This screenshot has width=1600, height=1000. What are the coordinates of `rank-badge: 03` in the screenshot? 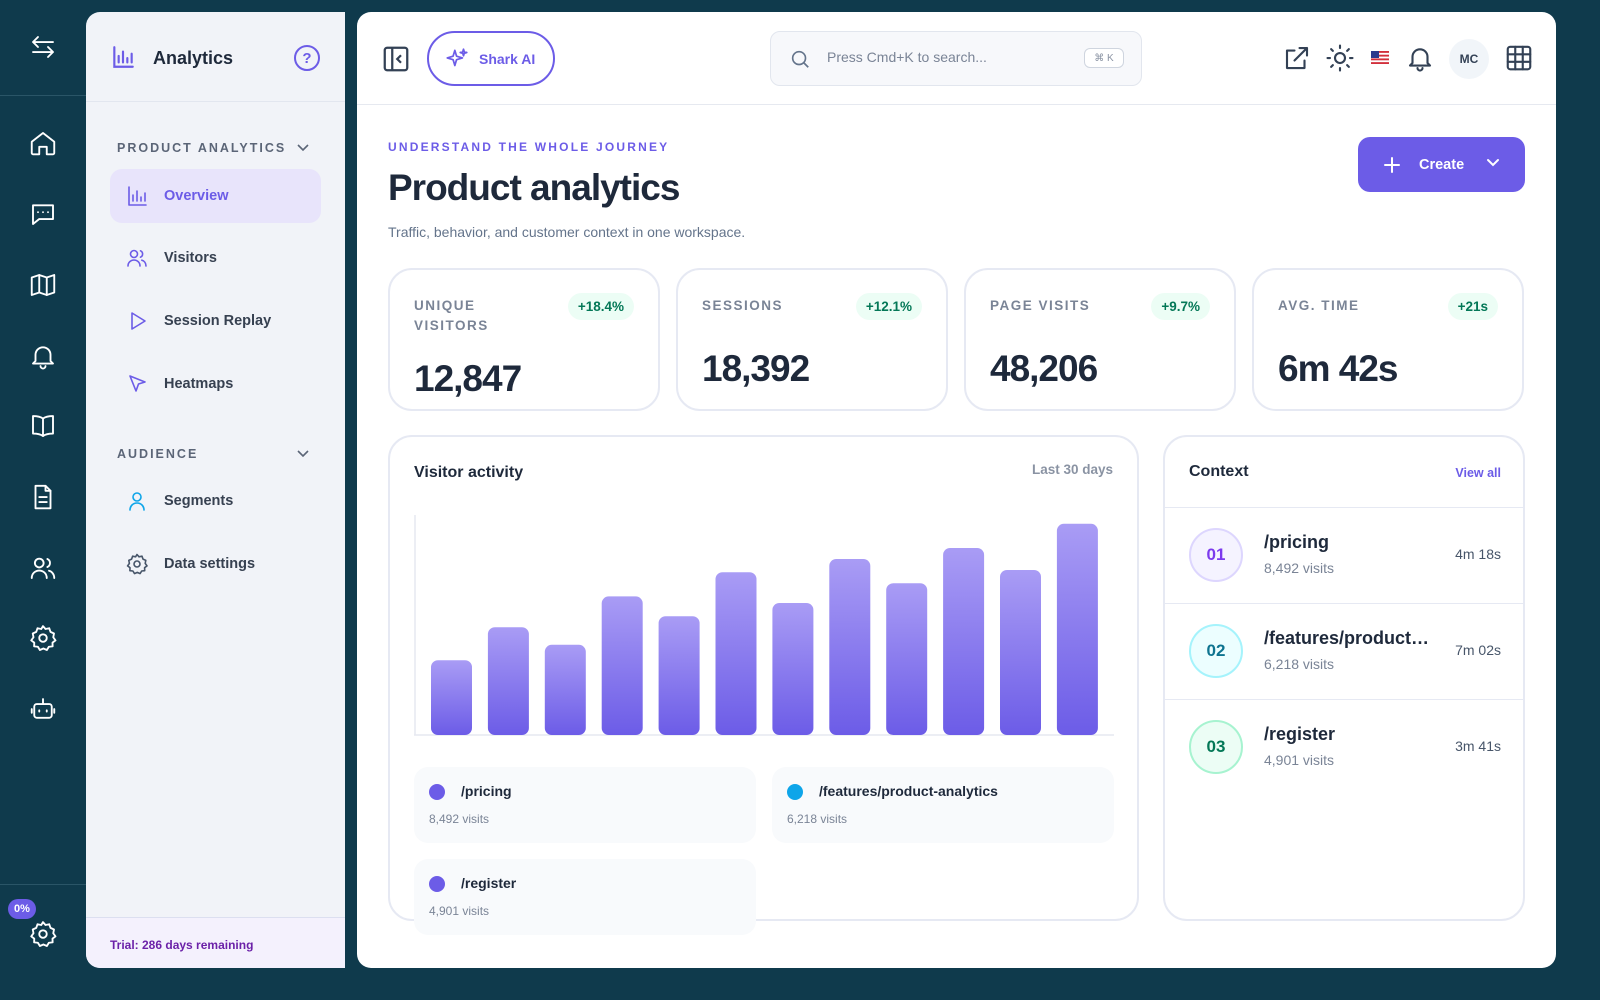 It's located at (1216, 747).